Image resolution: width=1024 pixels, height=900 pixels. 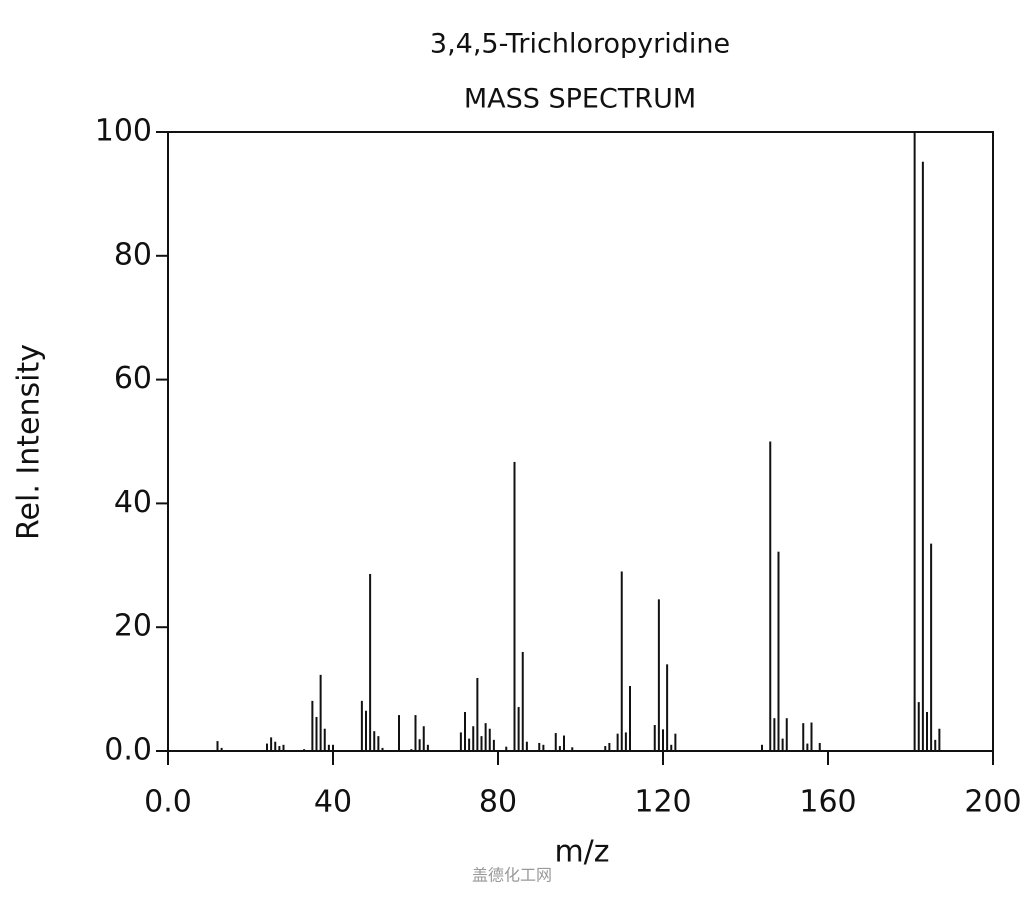 I want to click on x-tick-label: 160, so click(x=827, y=802).